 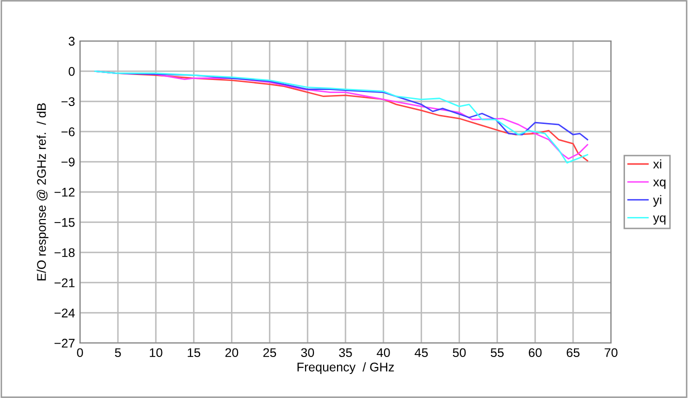 I want to click on x-tick-label: 5, so click(x=117, y=353).